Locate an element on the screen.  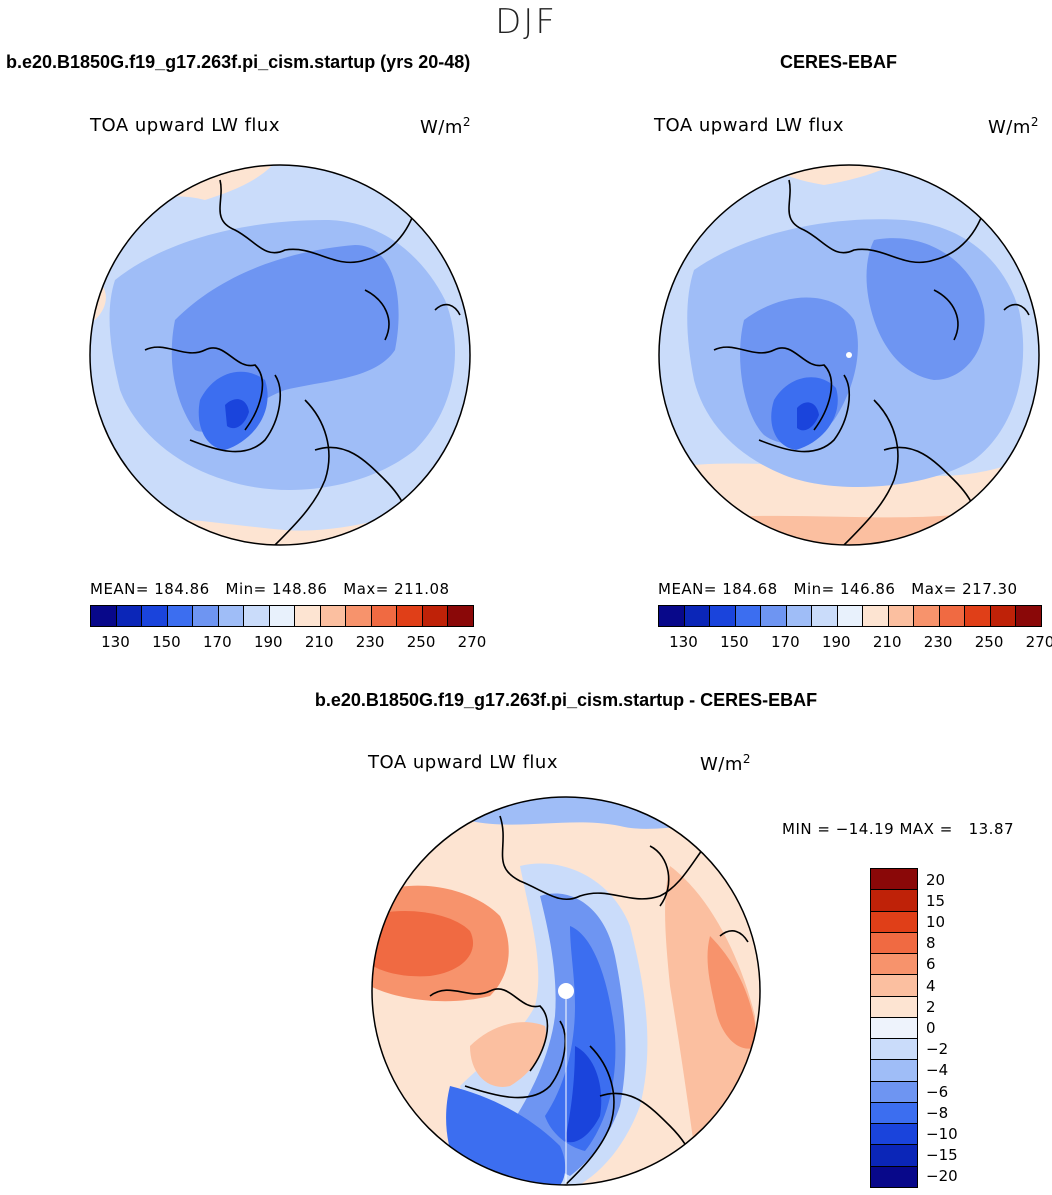
colorbar-tick-label: −6 is located at coordinates (937, 1091).